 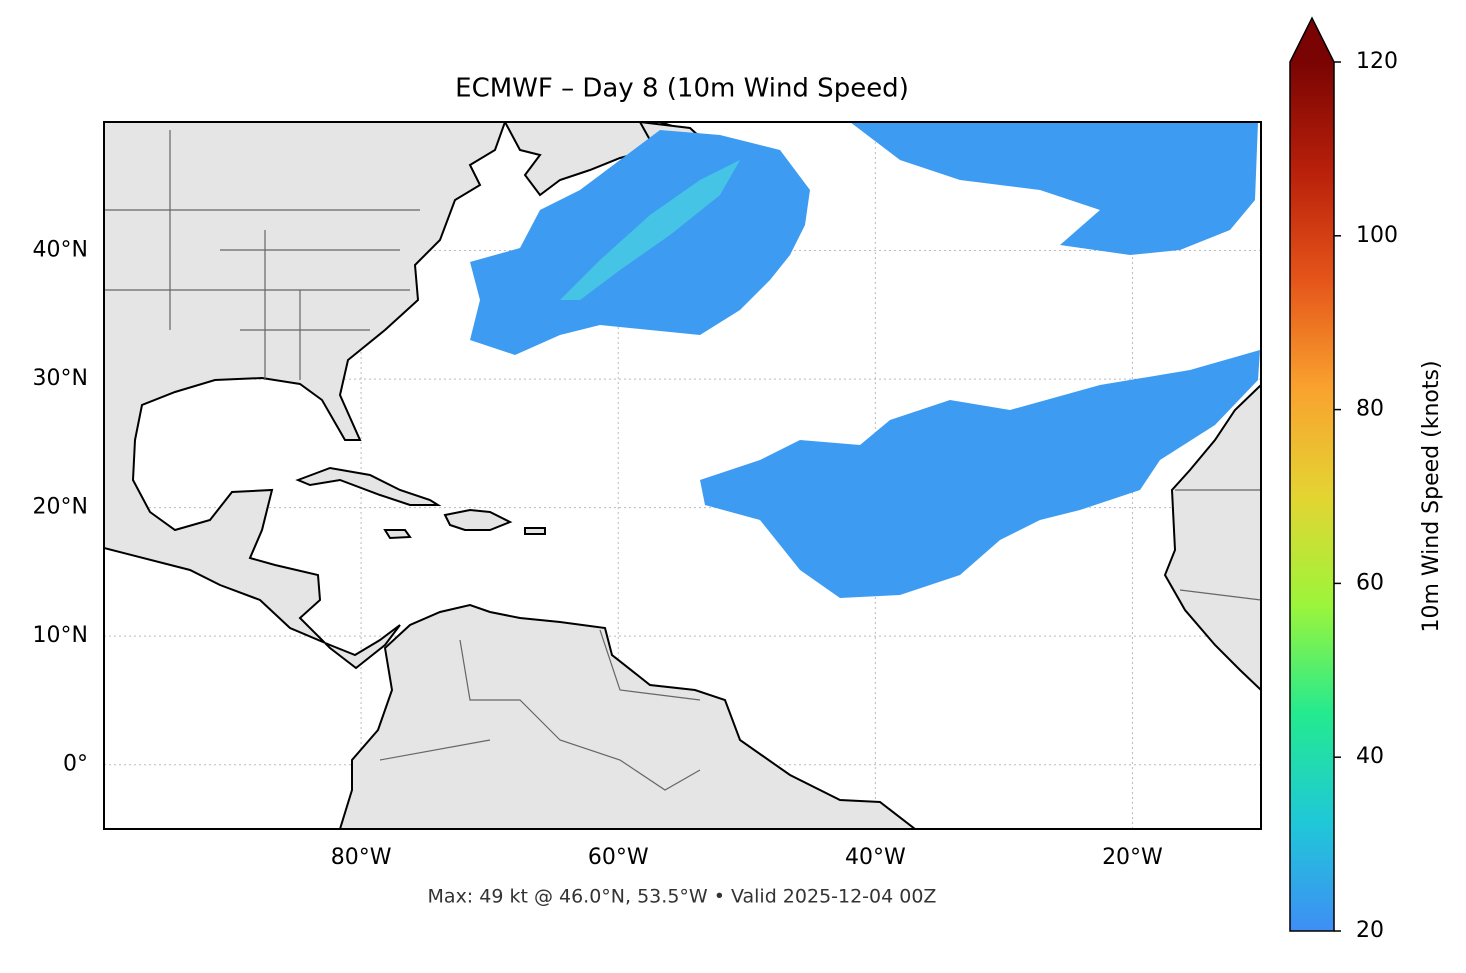 I want to click on colorbar-fill, so click(x=1312, y=496).